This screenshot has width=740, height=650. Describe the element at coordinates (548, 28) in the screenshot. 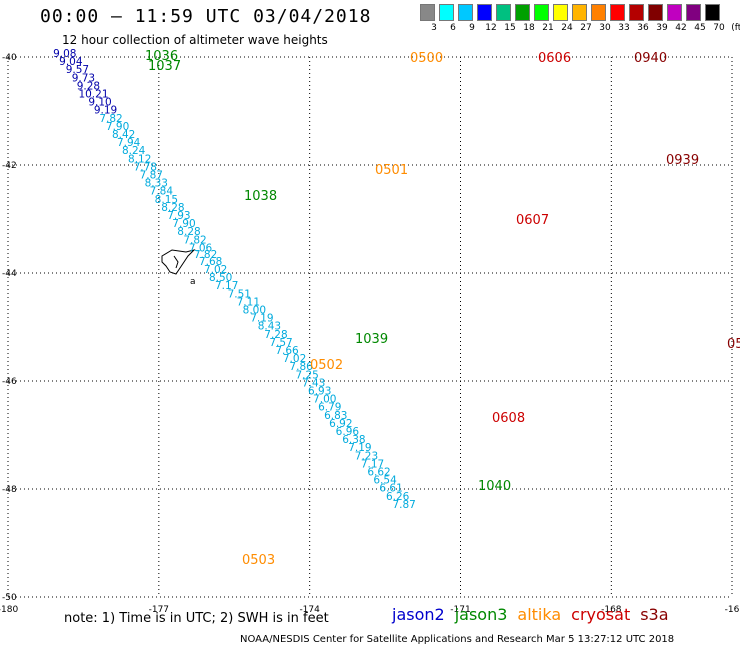

I see `color-scale-label: 21` at that location.